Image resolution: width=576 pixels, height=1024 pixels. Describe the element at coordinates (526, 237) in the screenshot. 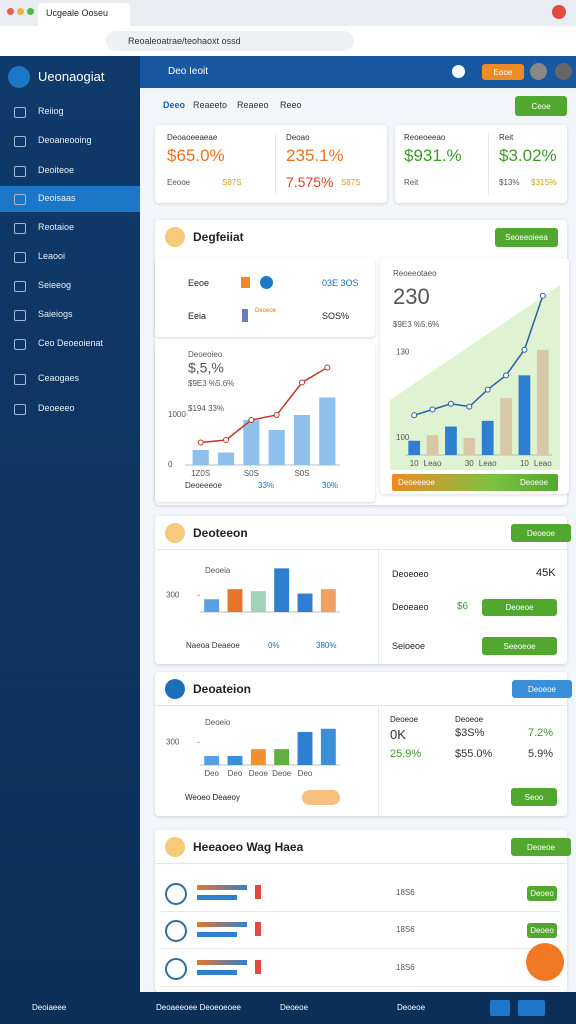

I see `section-button: Seoeeoieea` at that location.